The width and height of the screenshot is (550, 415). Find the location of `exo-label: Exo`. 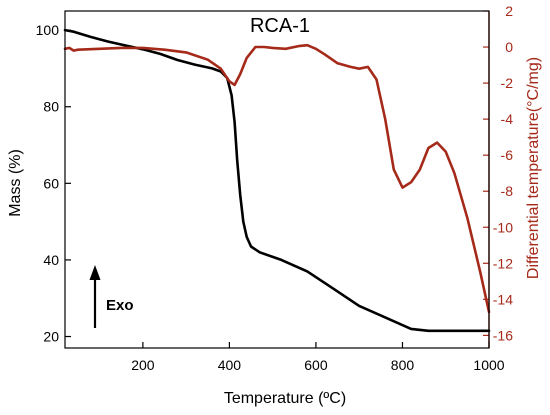

exo-label: Exo is located at coordinates (120, 305).